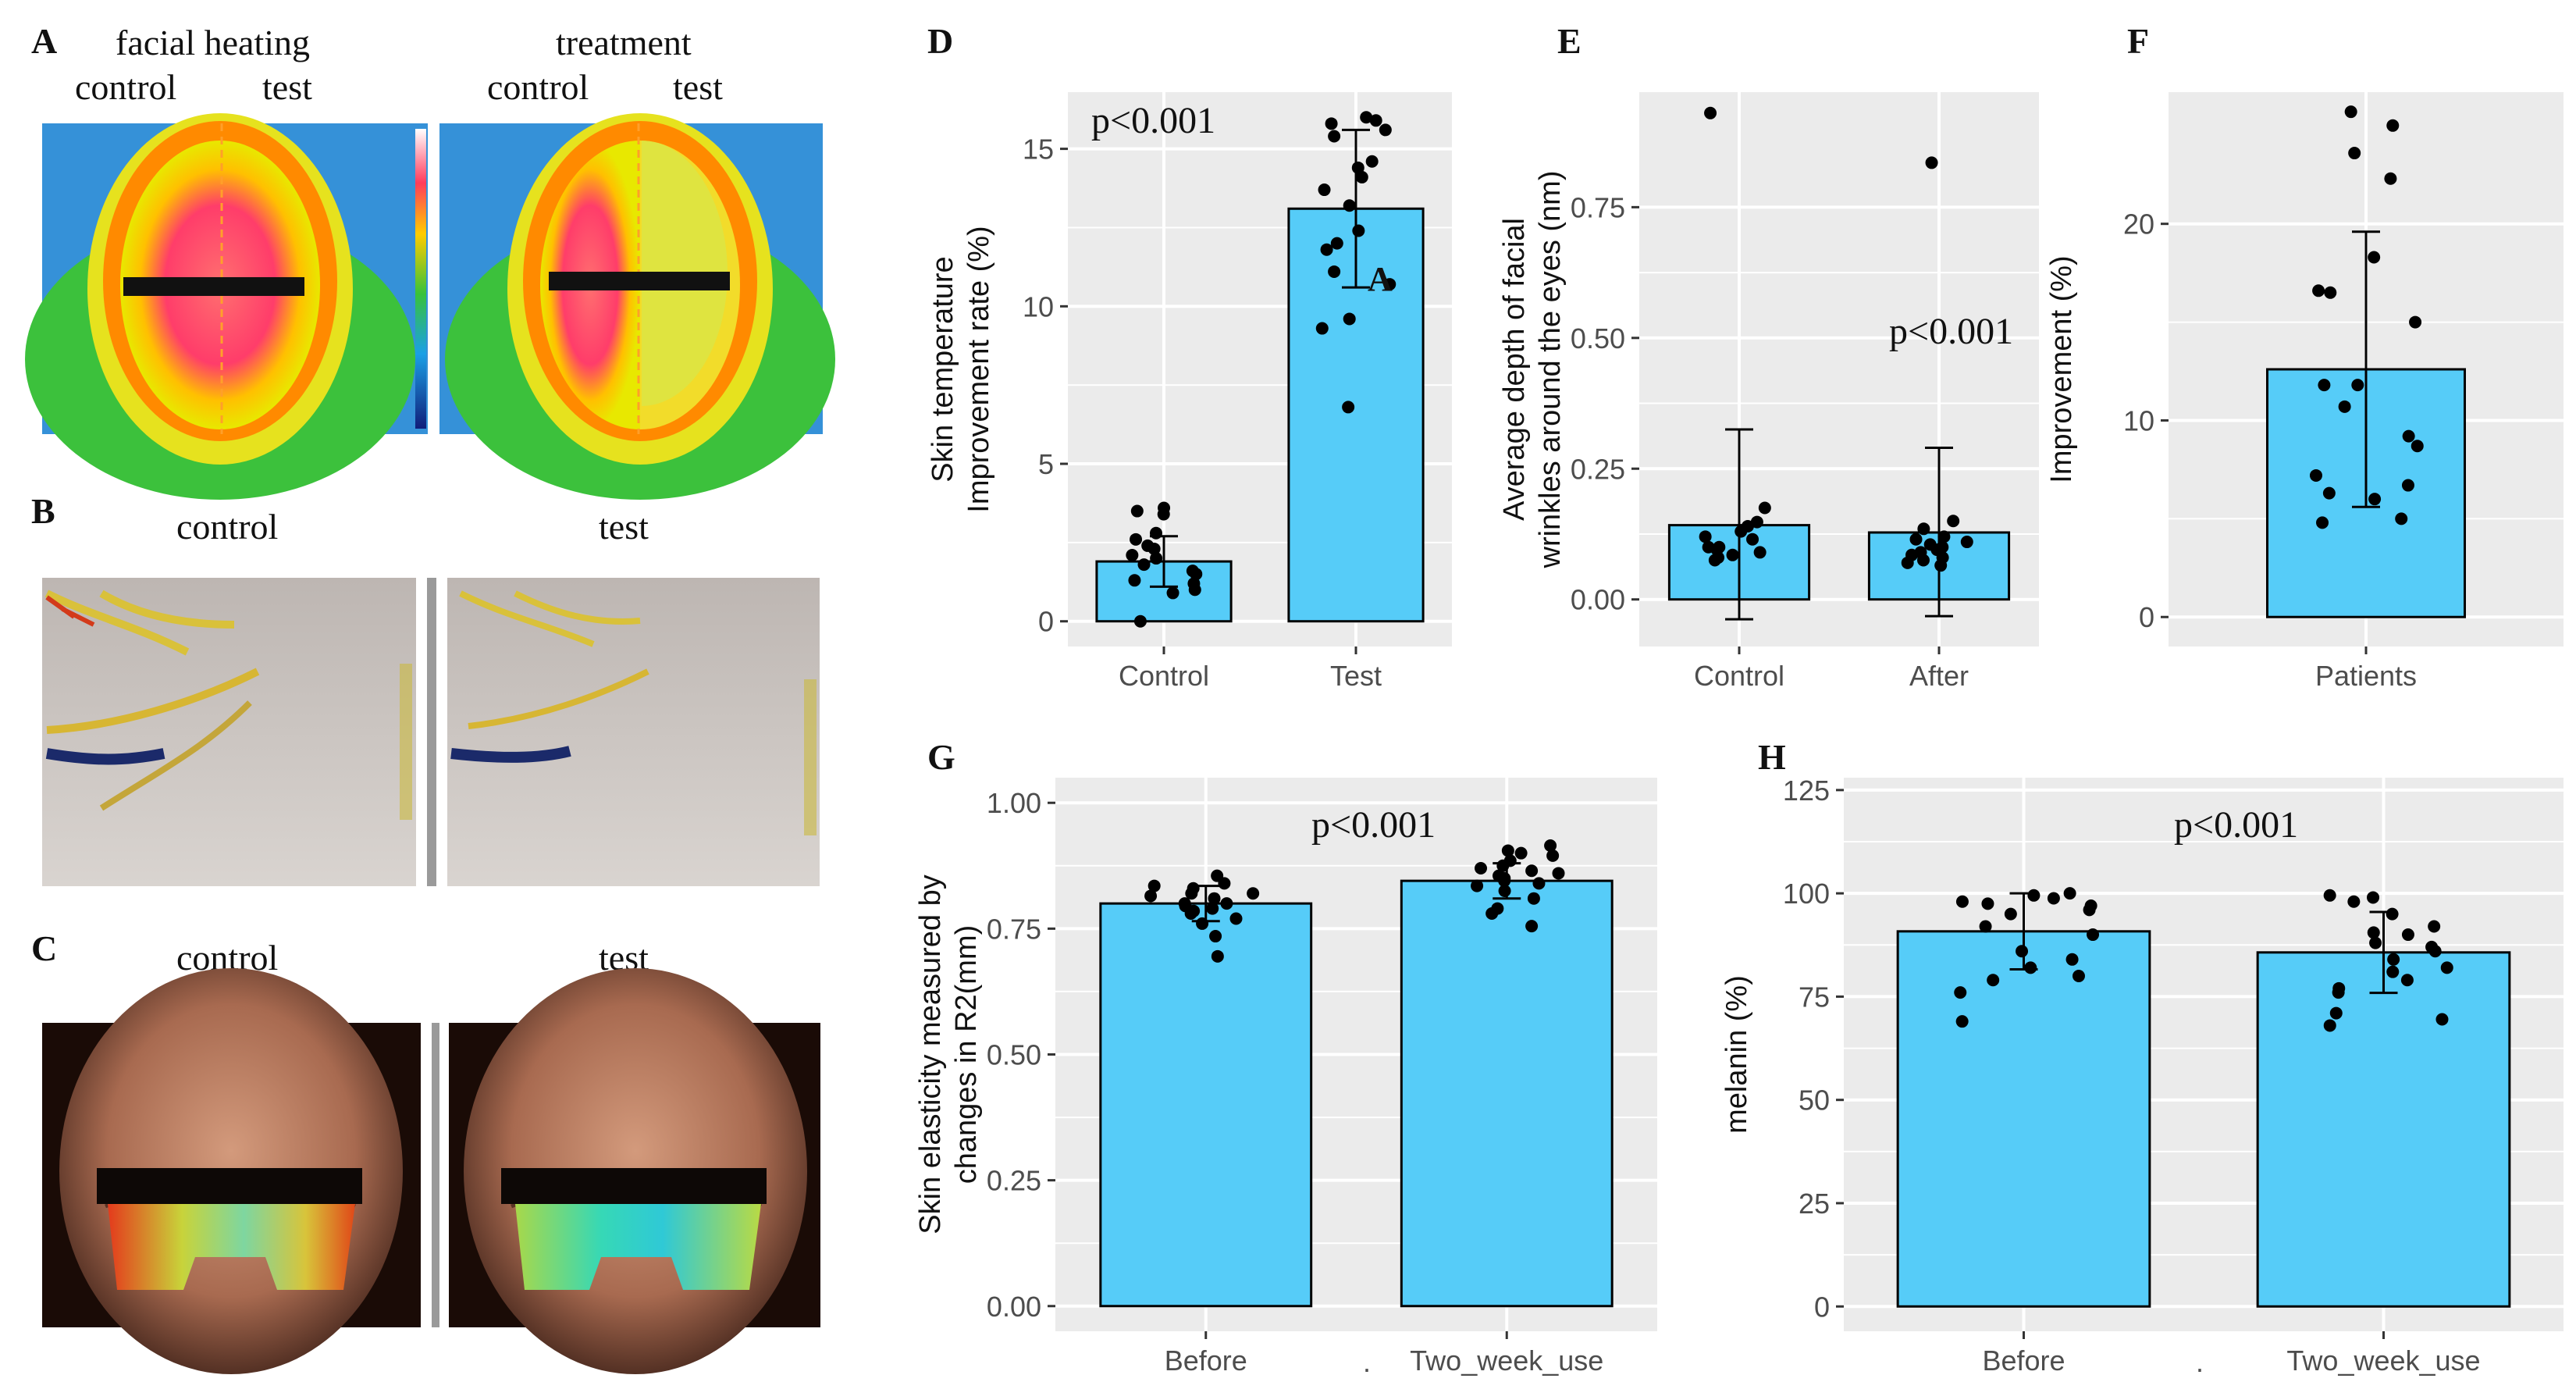 The height and width of the screenshot is (1382, 2576). What do you see at coordinates (2138, 224) in the screenshot?
I see `y-tick-label: 20` at bounding box center [2138, 224].